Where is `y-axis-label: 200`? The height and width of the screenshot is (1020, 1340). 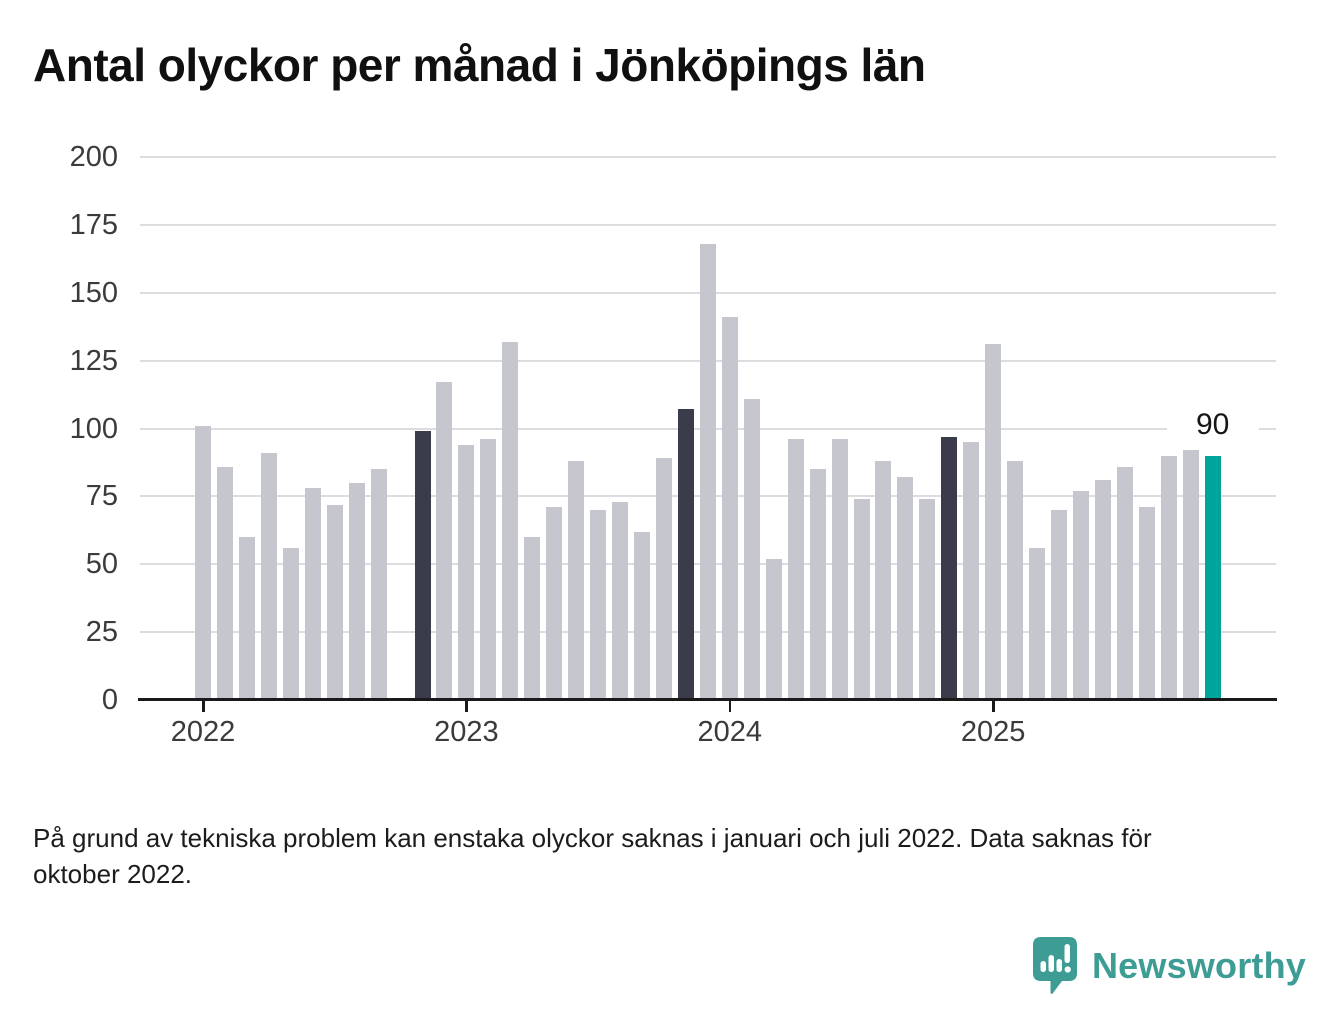
y-axis-label: 200 is located at coordinates (93, 157).